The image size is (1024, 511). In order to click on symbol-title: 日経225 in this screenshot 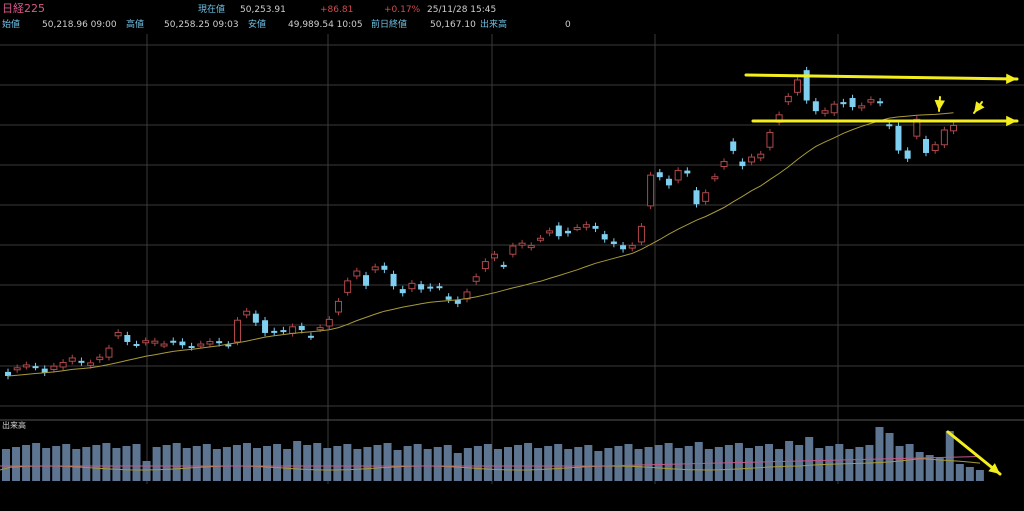, I will do `click(23, 8)`.